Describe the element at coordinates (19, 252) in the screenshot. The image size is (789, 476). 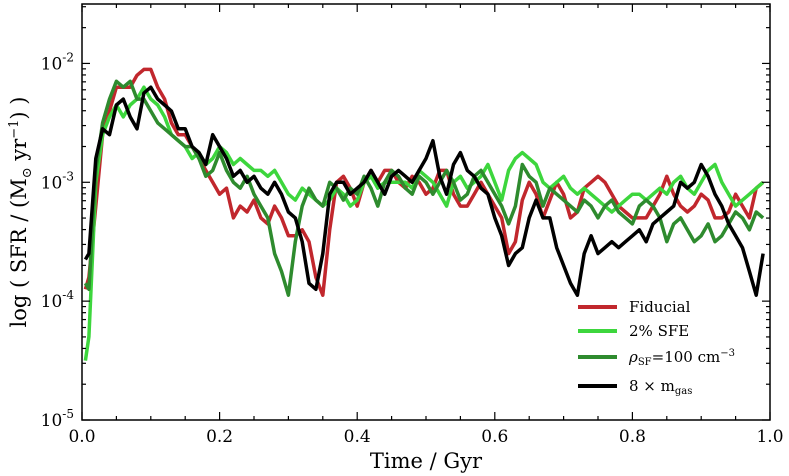
I see `y-axis-label-prefix: log ( SFR / (M` at that location.